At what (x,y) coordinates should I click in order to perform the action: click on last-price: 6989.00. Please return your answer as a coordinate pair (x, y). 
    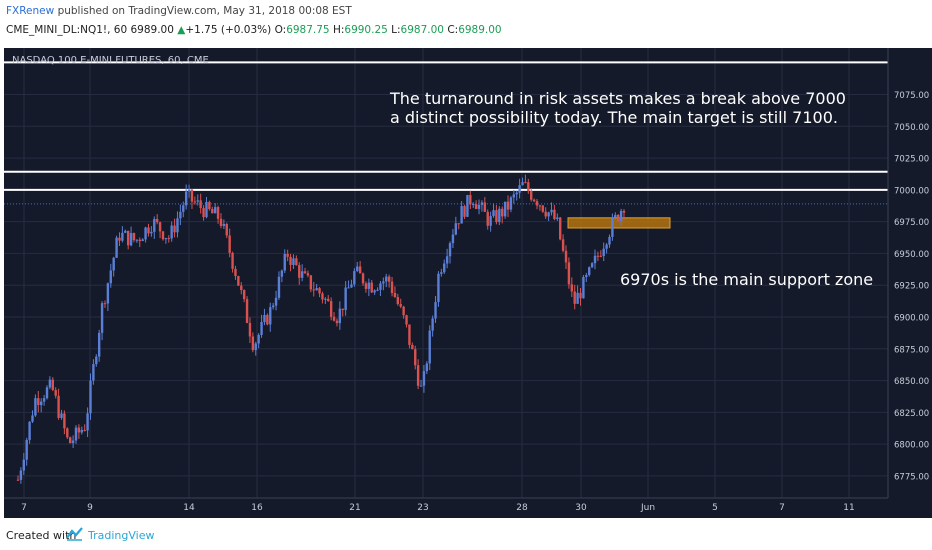
    Looking at the image, I should click on (152, 30).